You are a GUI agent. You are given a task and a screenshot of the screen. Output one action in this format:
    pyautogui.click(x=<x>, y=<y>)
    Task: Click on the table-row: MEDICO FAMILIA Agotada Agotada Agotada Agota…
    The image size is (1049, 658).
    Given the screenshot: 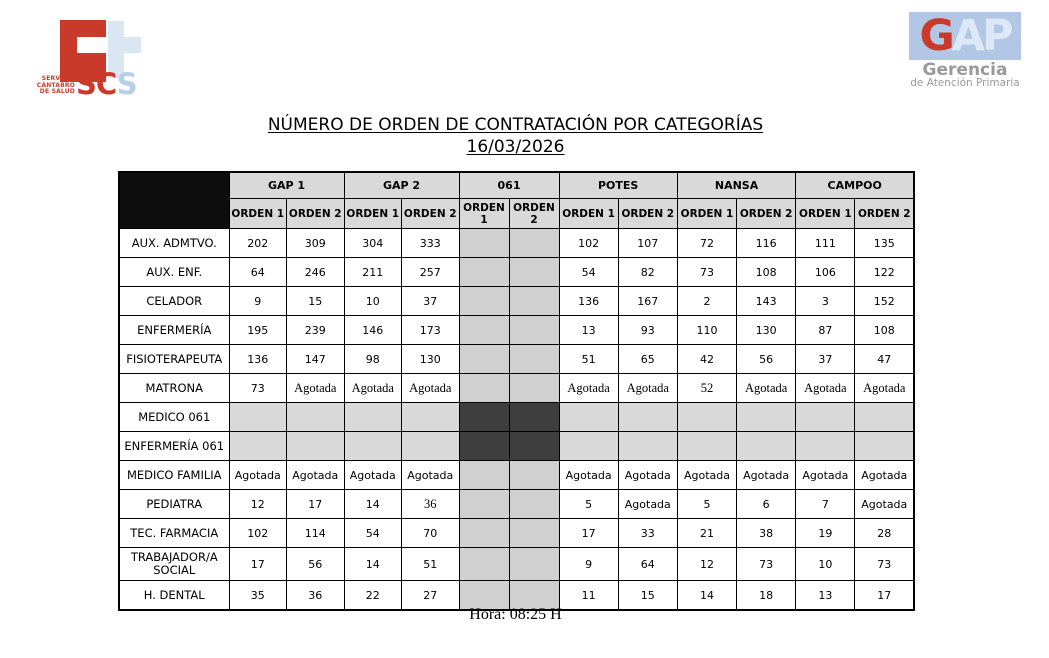 What is the action you would take?
    pyautogui.click(x=516, y=475)
    